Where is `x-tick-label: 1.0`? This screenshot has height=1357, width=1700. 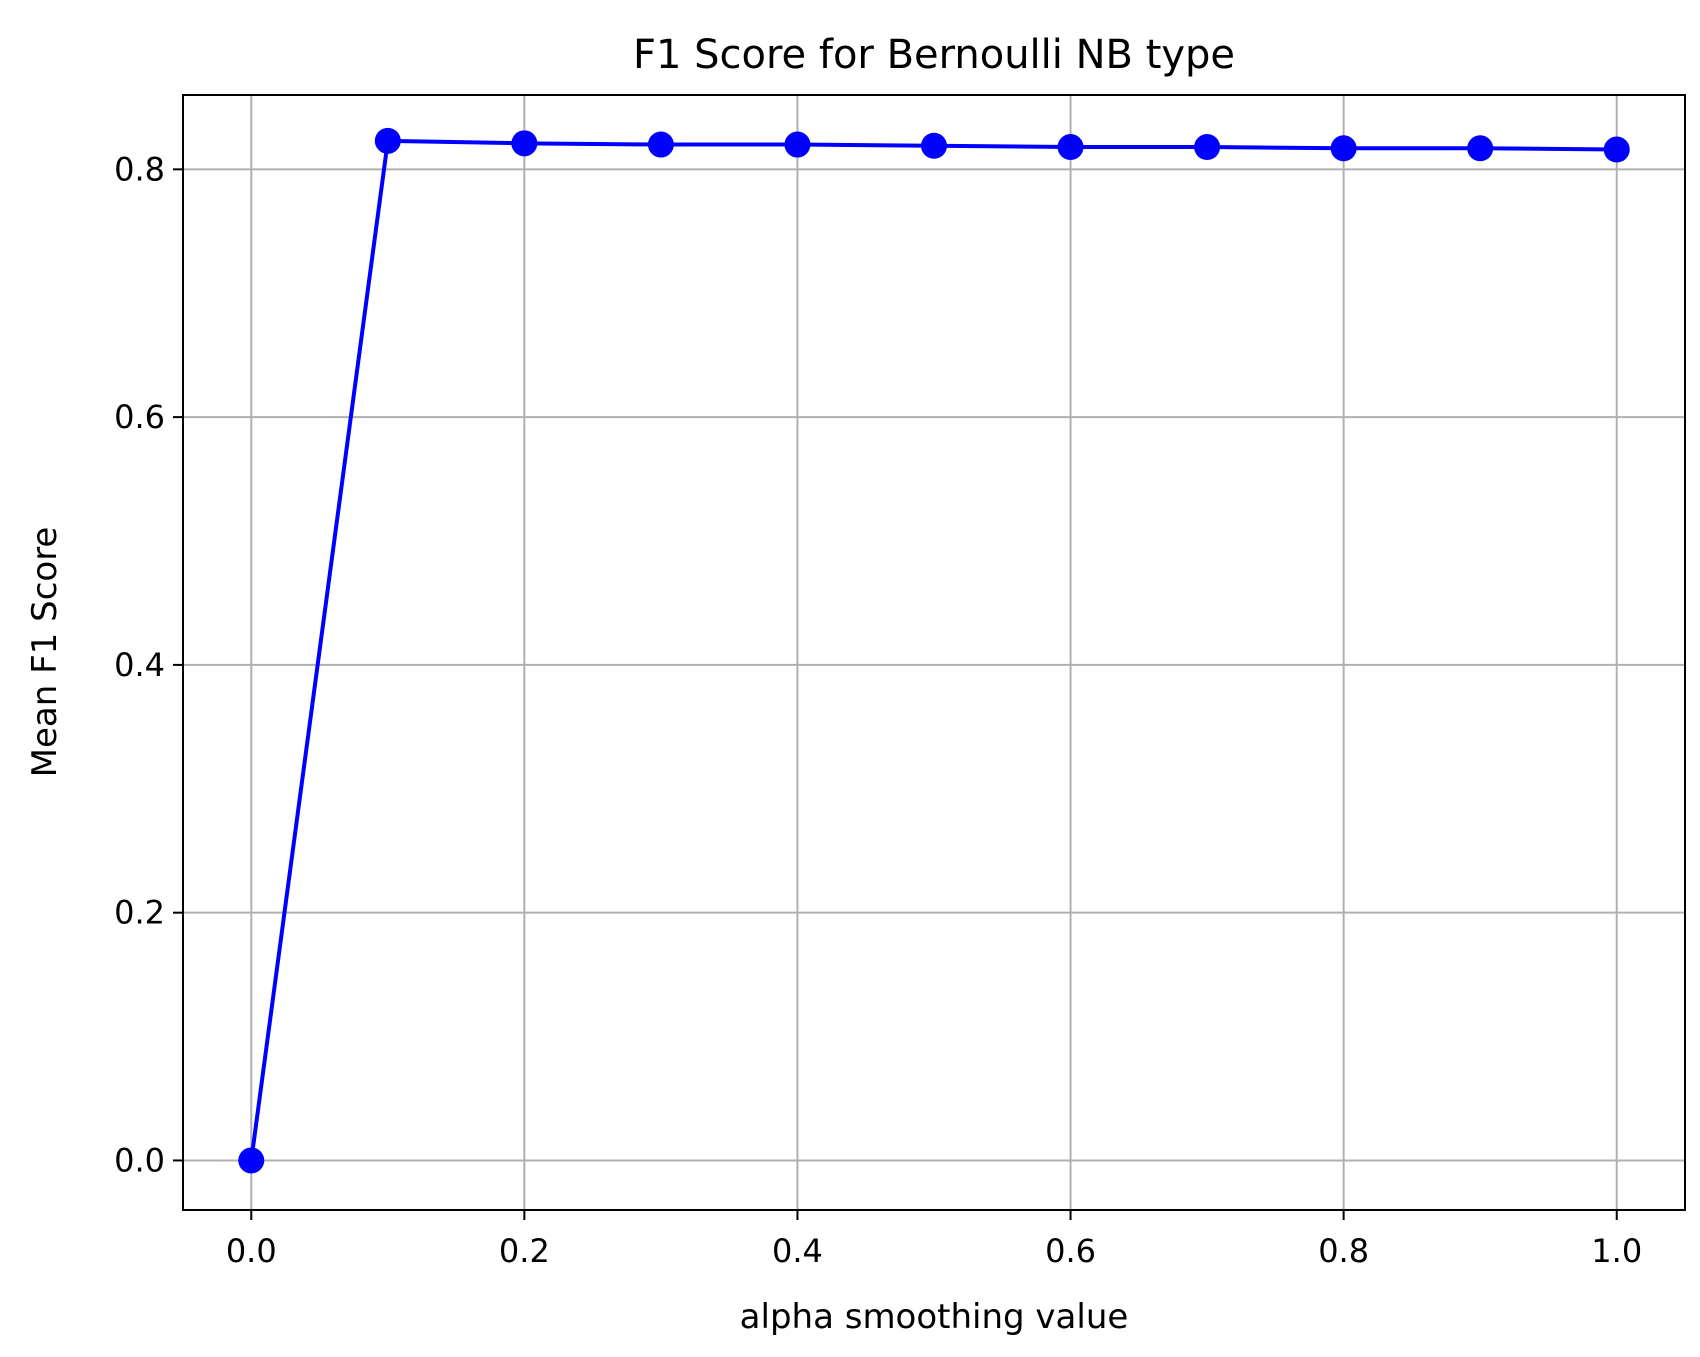 x-tick-label: 1.0 is located at coordinates (1616, 1251).